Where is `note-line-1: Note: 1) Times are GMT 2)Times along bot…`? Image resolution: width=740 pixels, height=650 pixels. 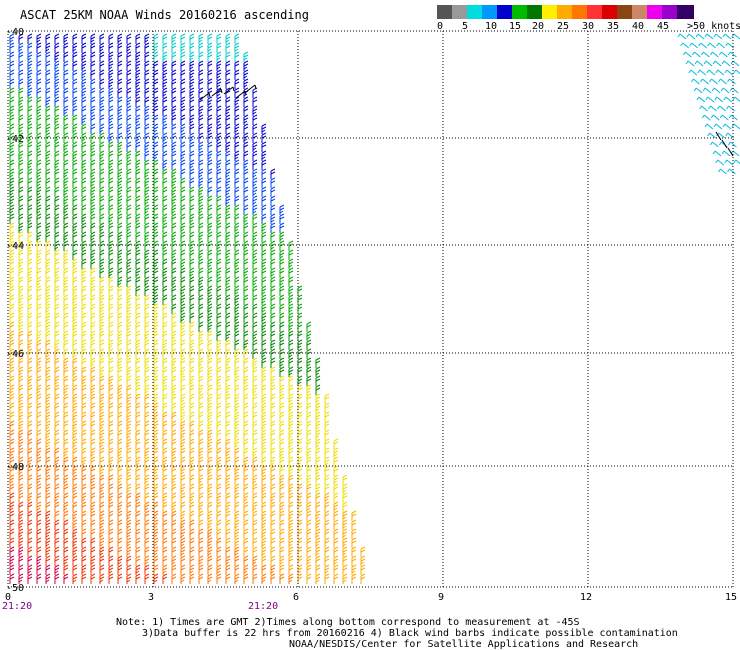 note-line-1: Note: 1) Times are GMT 2)Times along bot… is located at coordinates (348, 622).